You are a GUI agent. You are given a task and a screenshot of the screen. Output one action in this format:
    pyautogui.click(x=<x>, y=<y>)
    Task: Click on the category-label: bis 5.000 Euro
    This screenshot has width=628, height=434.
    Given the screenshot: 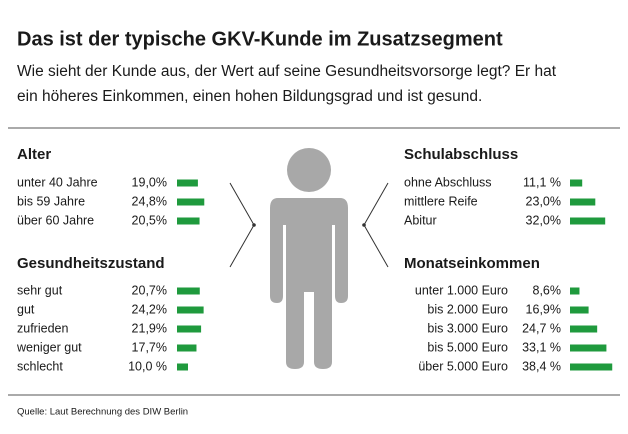 What is the action you would take?
    pyautogui.click(x=467, y=347)
    